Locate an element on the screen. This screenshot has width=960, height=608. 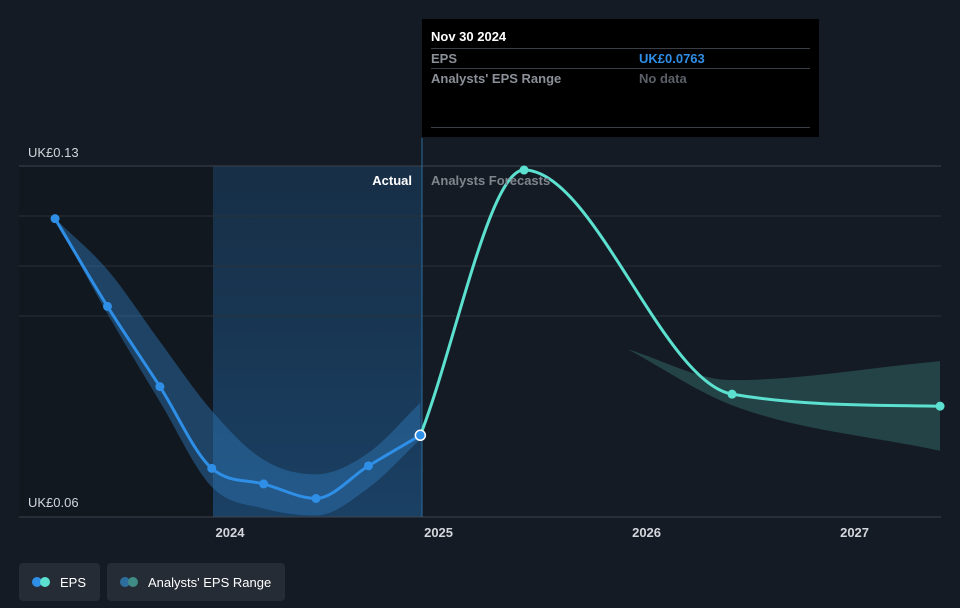
tooltip-divider is located at coordinates (620, 127).